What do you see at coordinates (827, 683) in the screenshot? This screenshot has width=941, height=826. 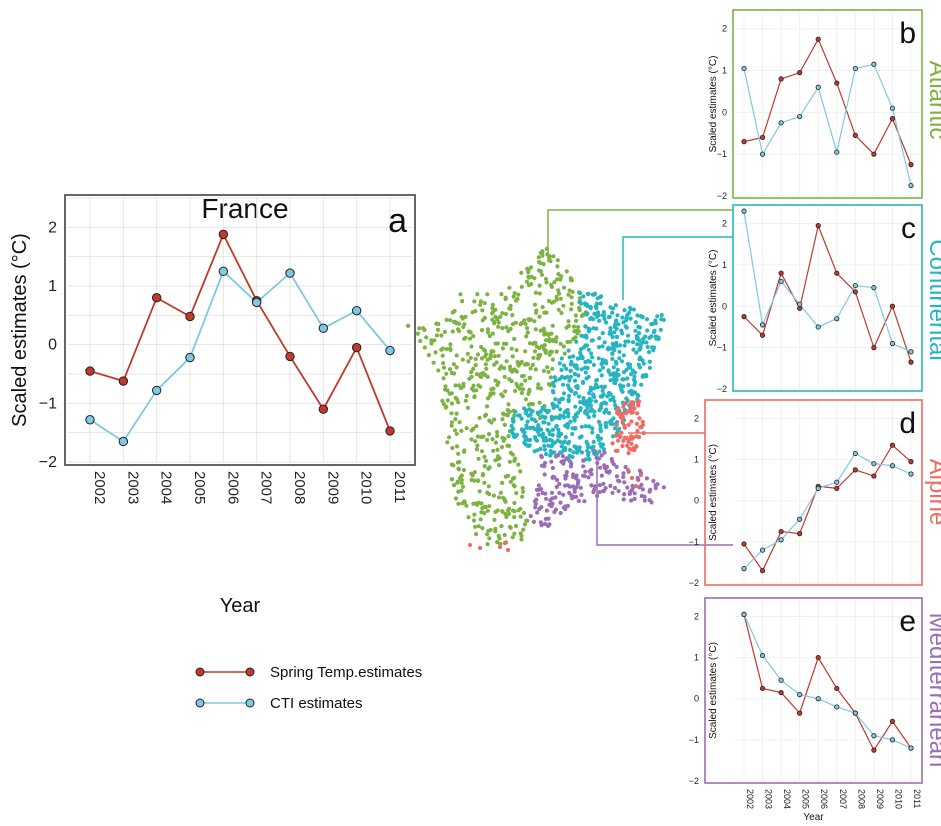 I see `series-line` at bounding box center [827, 683].